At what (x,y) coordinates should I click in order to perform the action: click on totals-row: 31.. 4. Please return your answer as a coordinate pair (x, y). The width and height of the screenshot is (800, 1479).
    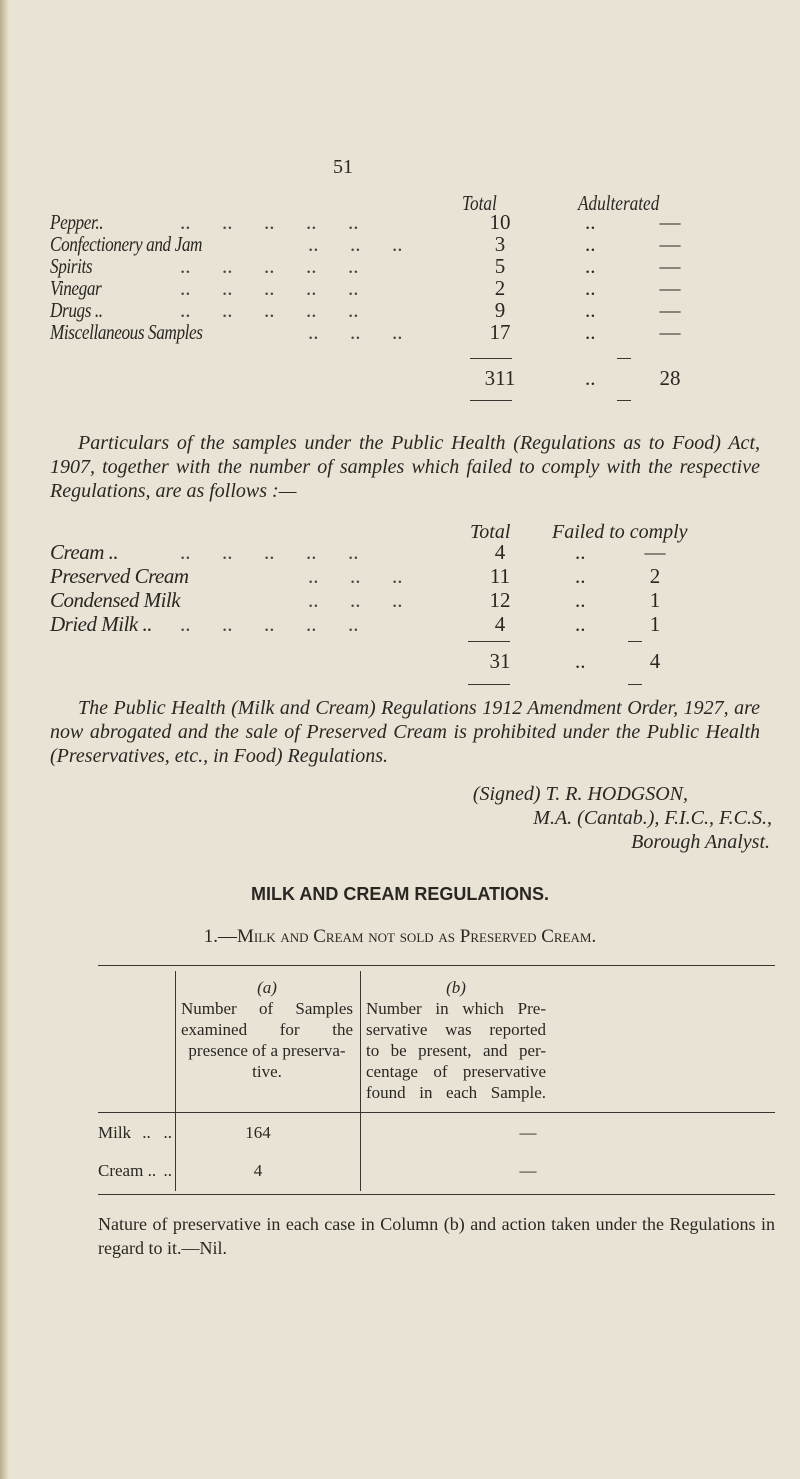
    Looking at the image, I should click on (400, 661).